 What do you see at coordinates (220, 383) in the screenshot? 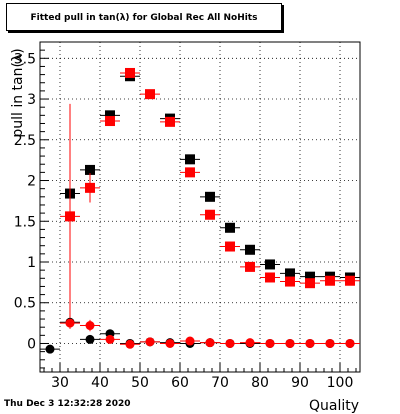
I see `x-tick-label: 70` at bounding box center [220, 383].